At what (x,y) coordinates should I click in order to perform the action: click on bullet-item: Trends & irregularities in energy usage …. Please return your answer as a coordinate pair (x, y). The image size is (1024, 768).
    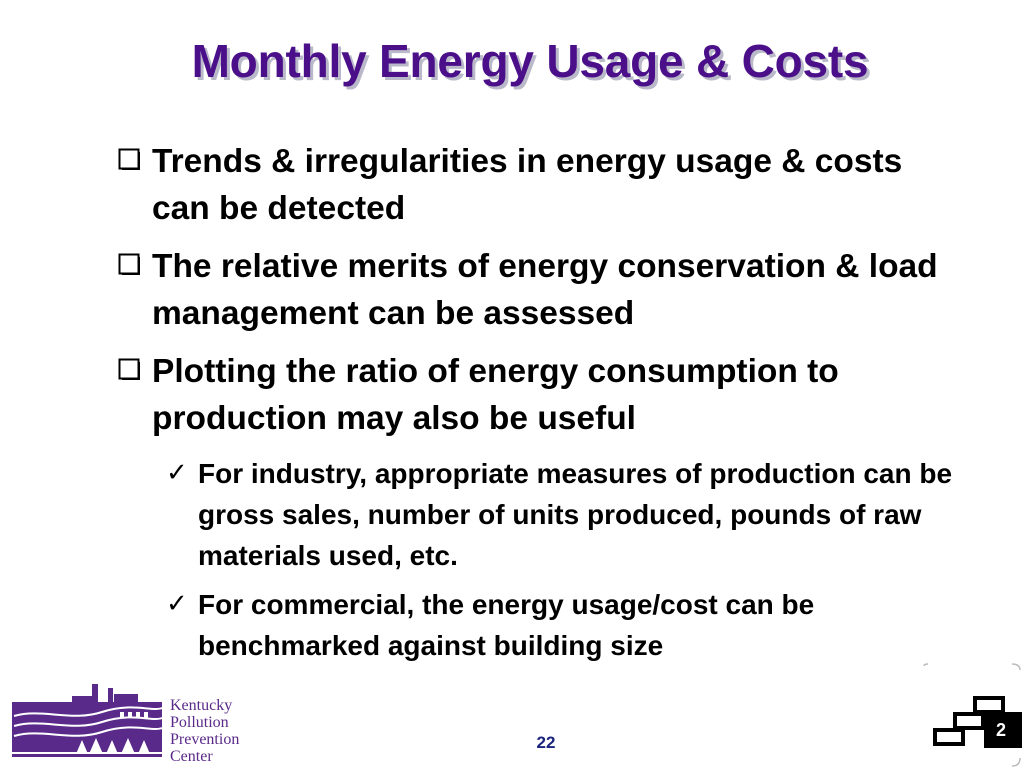
    Looking at the image, I should click on (539, 185).